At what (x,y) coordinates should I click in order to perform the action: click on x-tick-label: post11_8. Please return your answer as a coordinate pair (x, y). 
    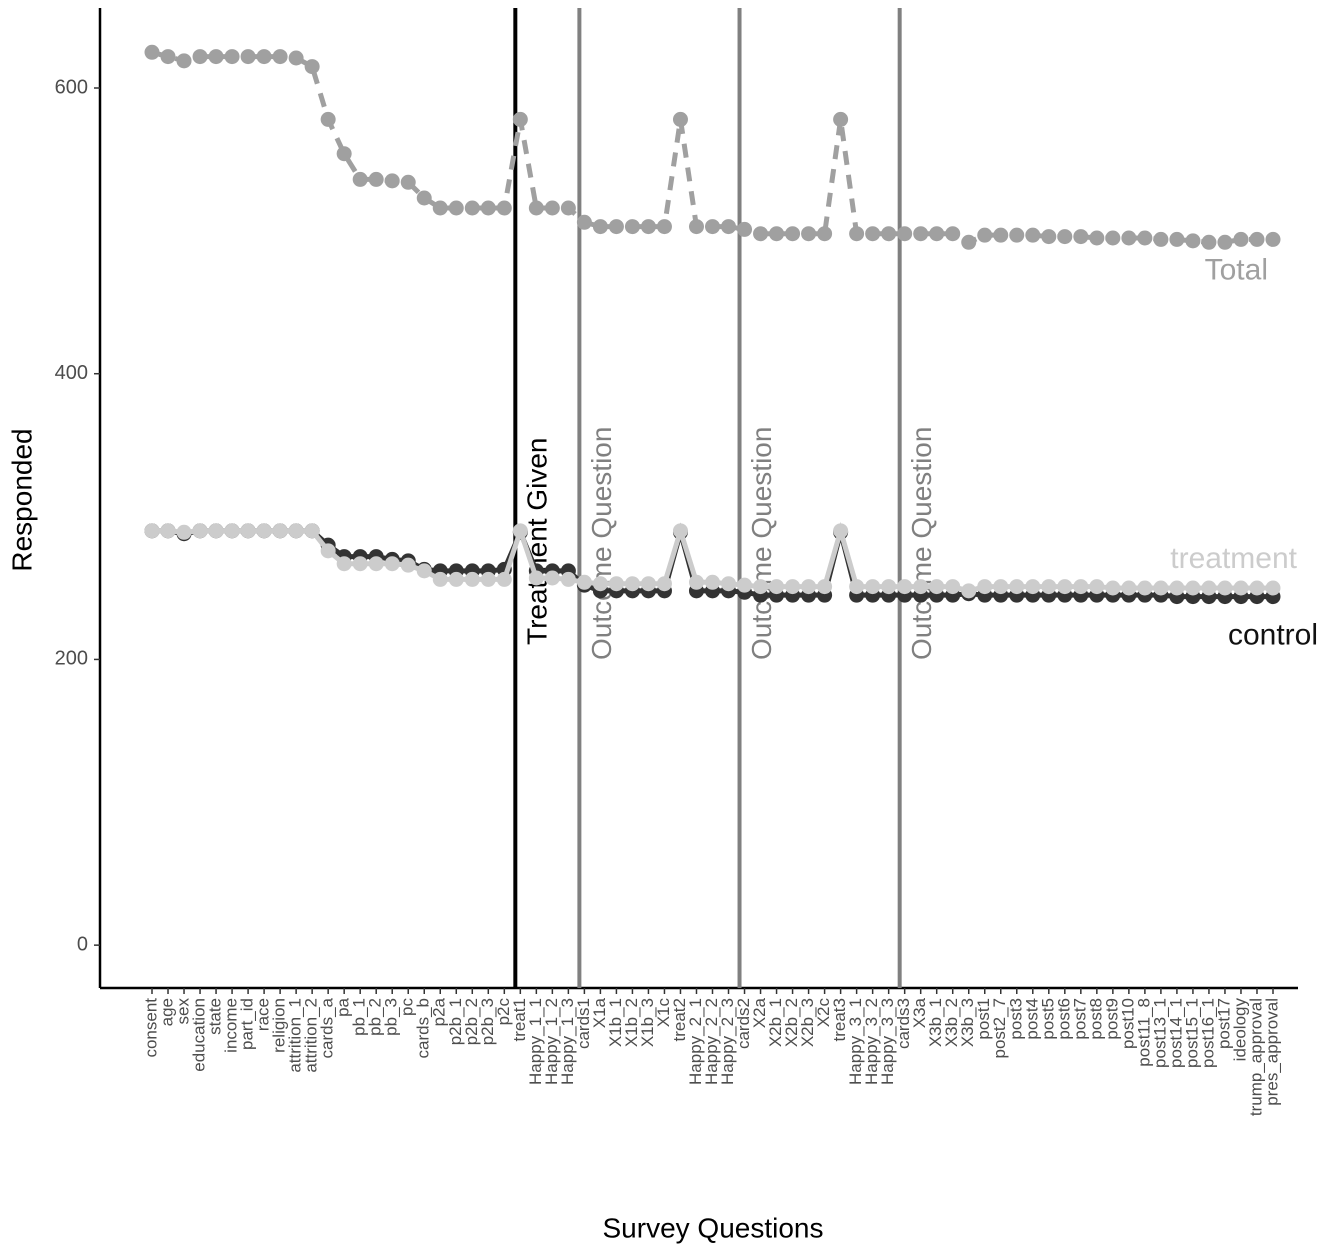
    Looking at the image, I should click on (1143, 1032).